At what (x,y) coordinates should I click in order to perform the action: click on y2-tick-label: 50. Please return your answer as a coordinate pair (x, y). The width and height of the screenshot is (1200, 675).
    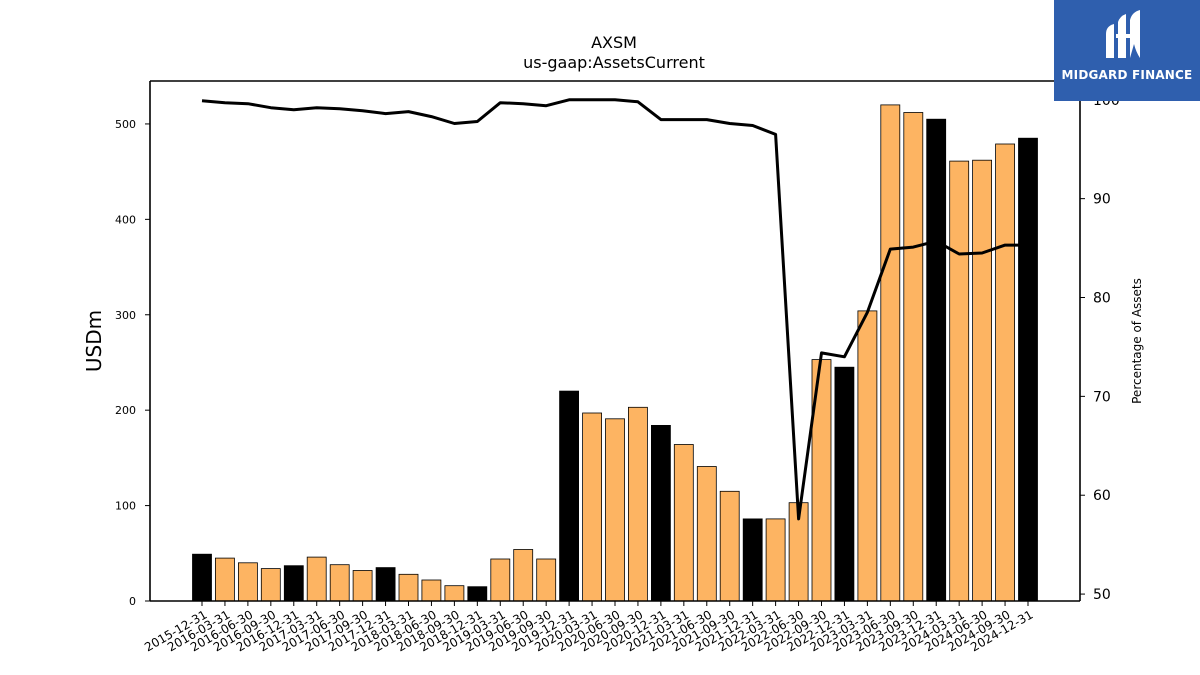
    Looking at the image, I should click on (1102, 595).